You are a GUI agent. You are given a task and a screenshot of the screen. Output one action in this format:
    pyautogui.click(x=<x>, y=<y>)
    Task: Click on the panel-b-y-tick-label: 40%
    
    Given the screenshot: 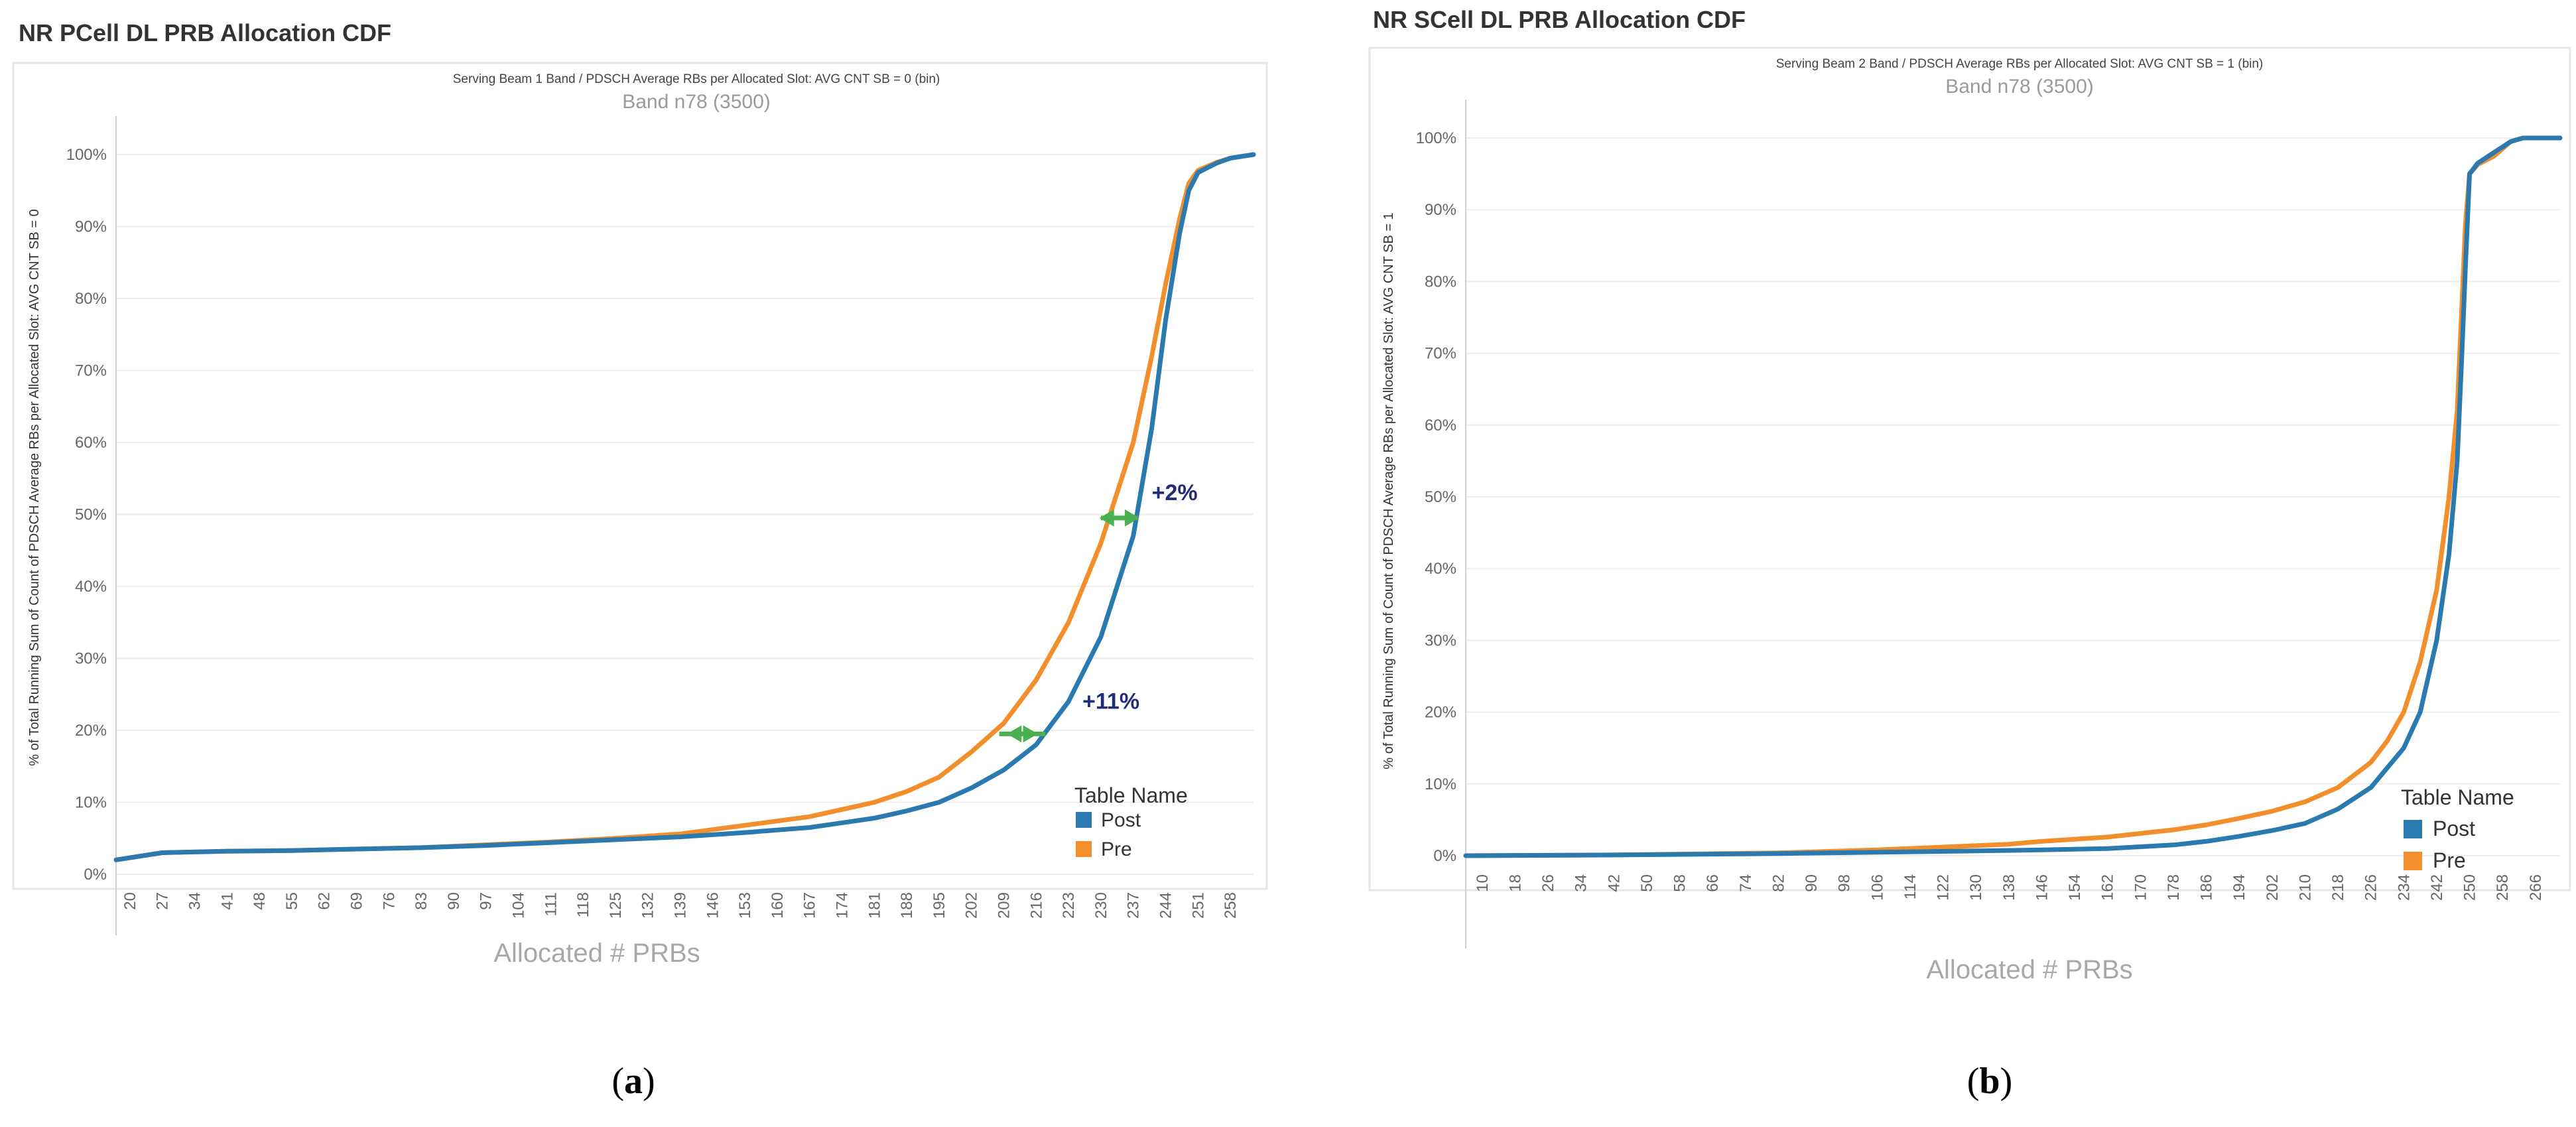 What is the action you would take?
    pyautogui.click(x=1440, y=569)
    